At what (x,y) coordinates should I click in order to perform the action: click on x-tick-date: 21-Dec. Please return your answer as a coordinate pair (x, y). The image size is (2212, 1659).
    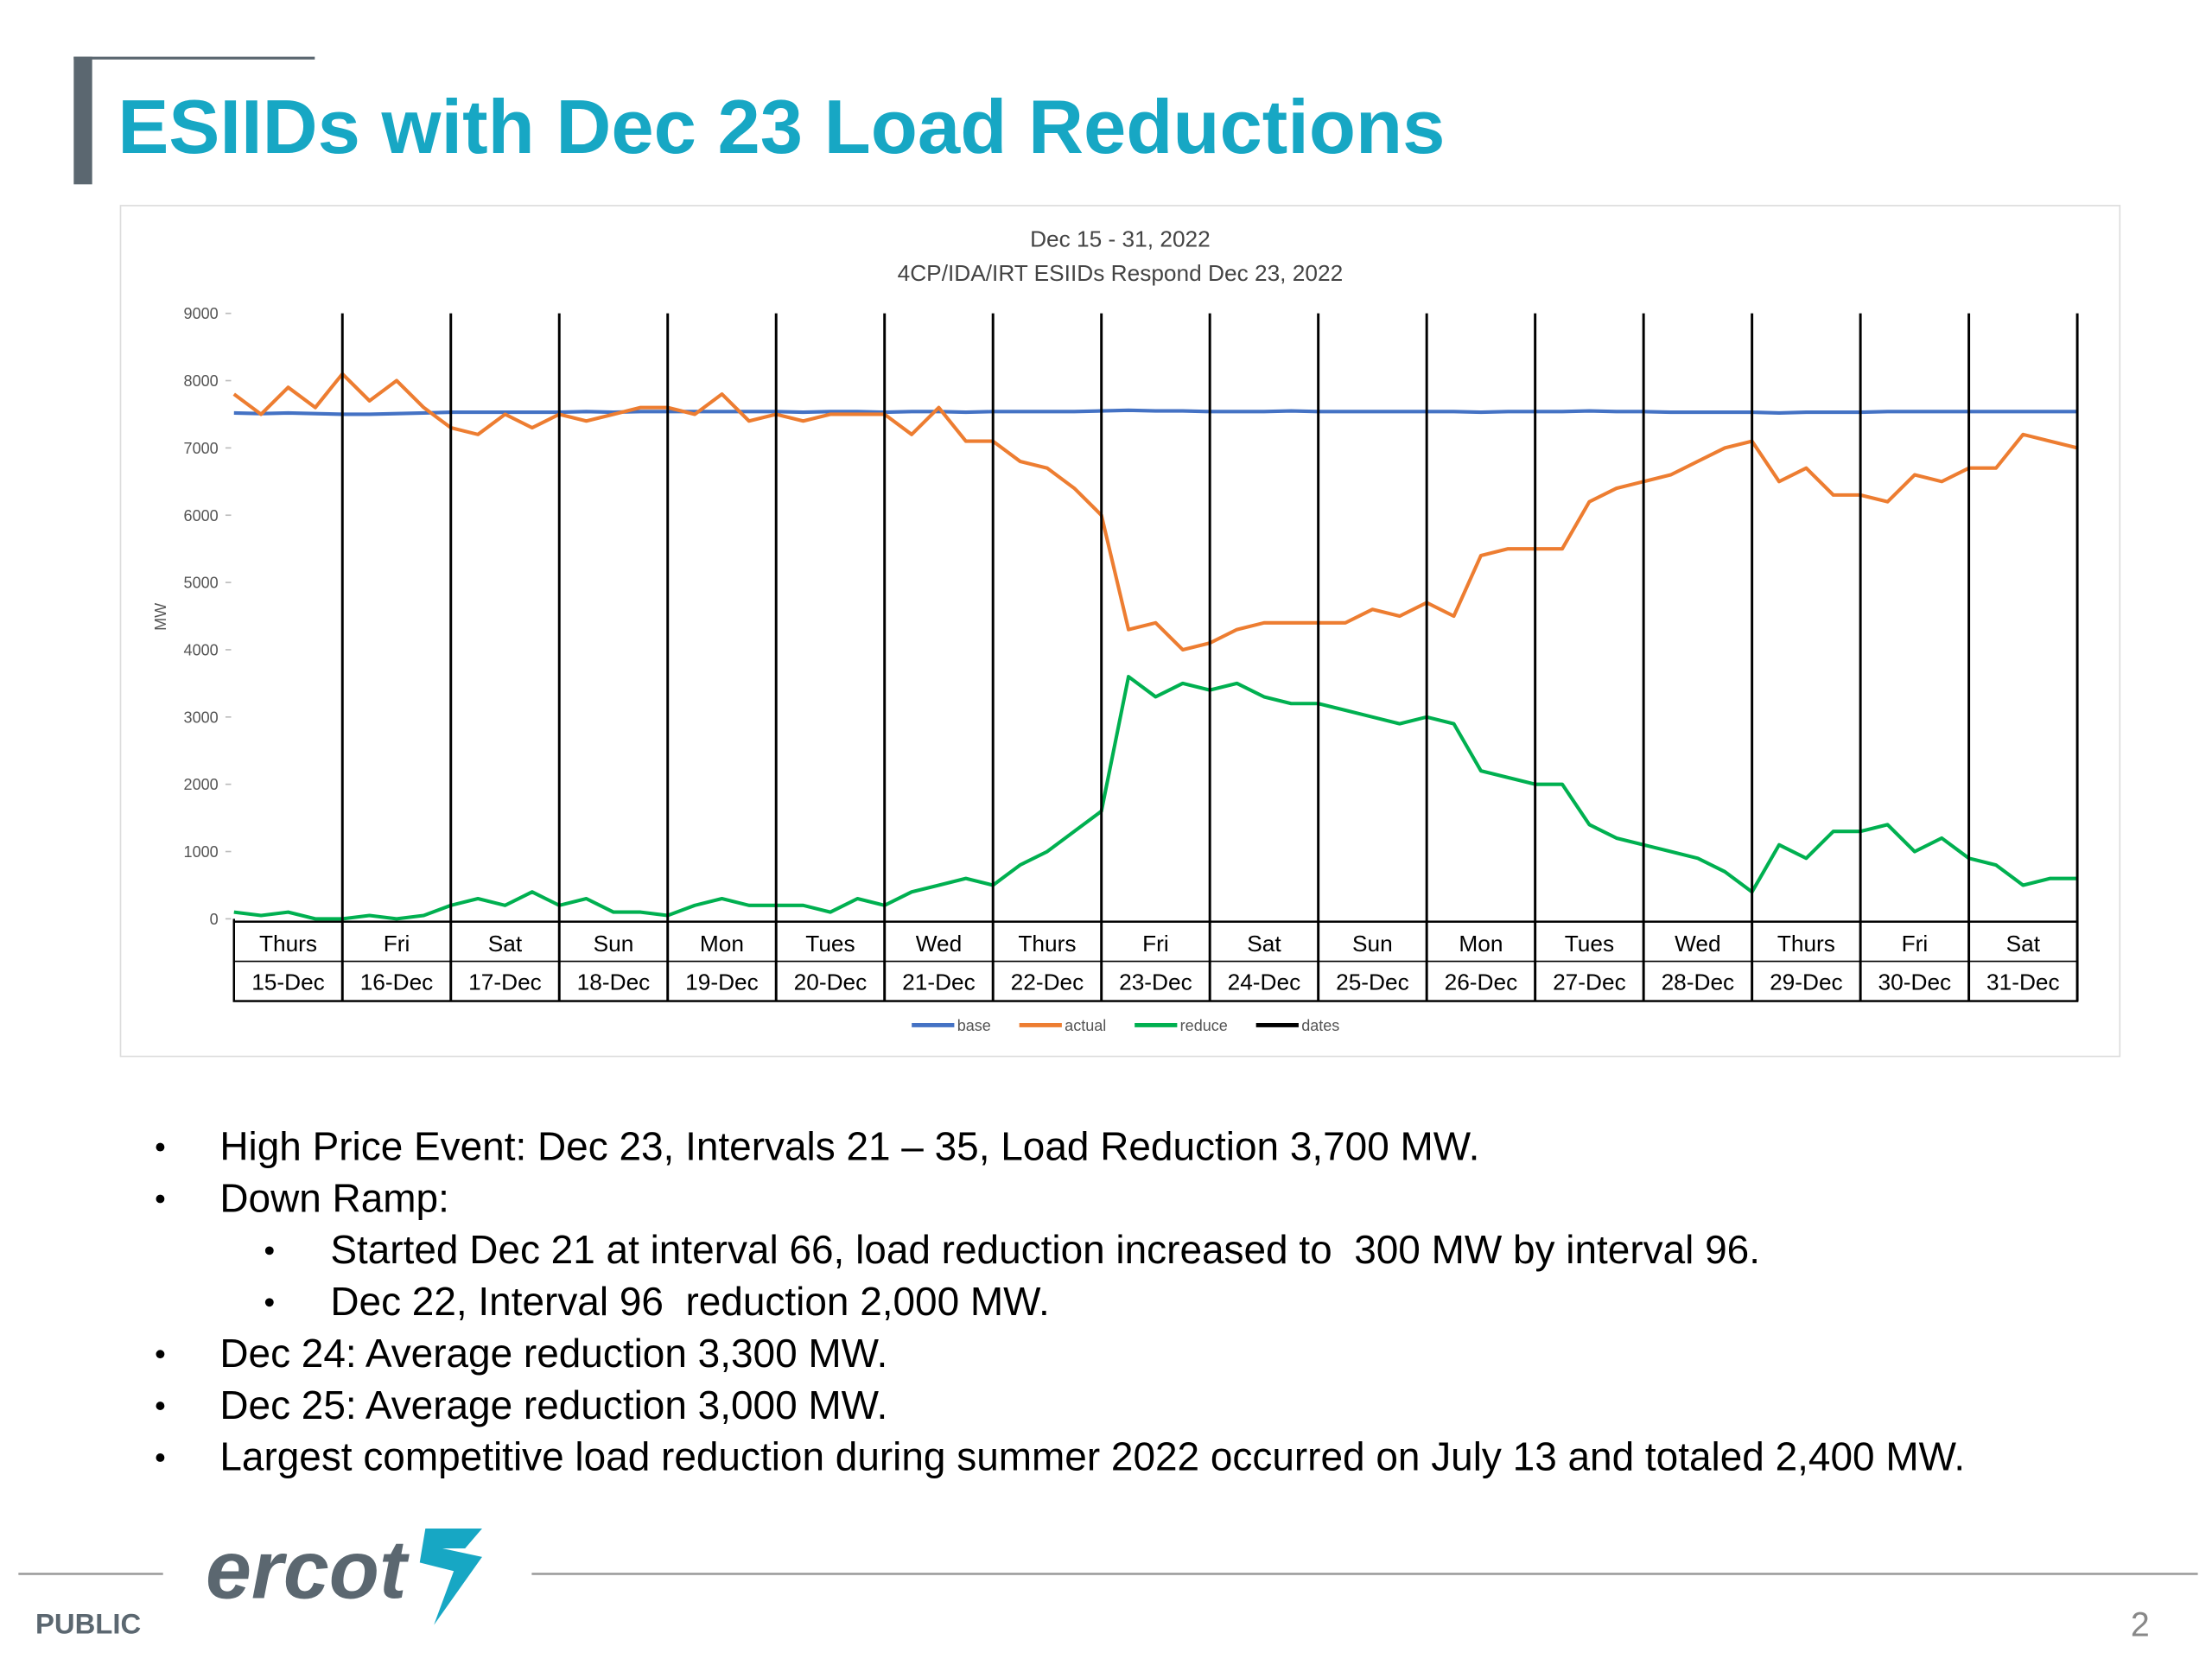
    Looking at the image, I should click on (939, 982).